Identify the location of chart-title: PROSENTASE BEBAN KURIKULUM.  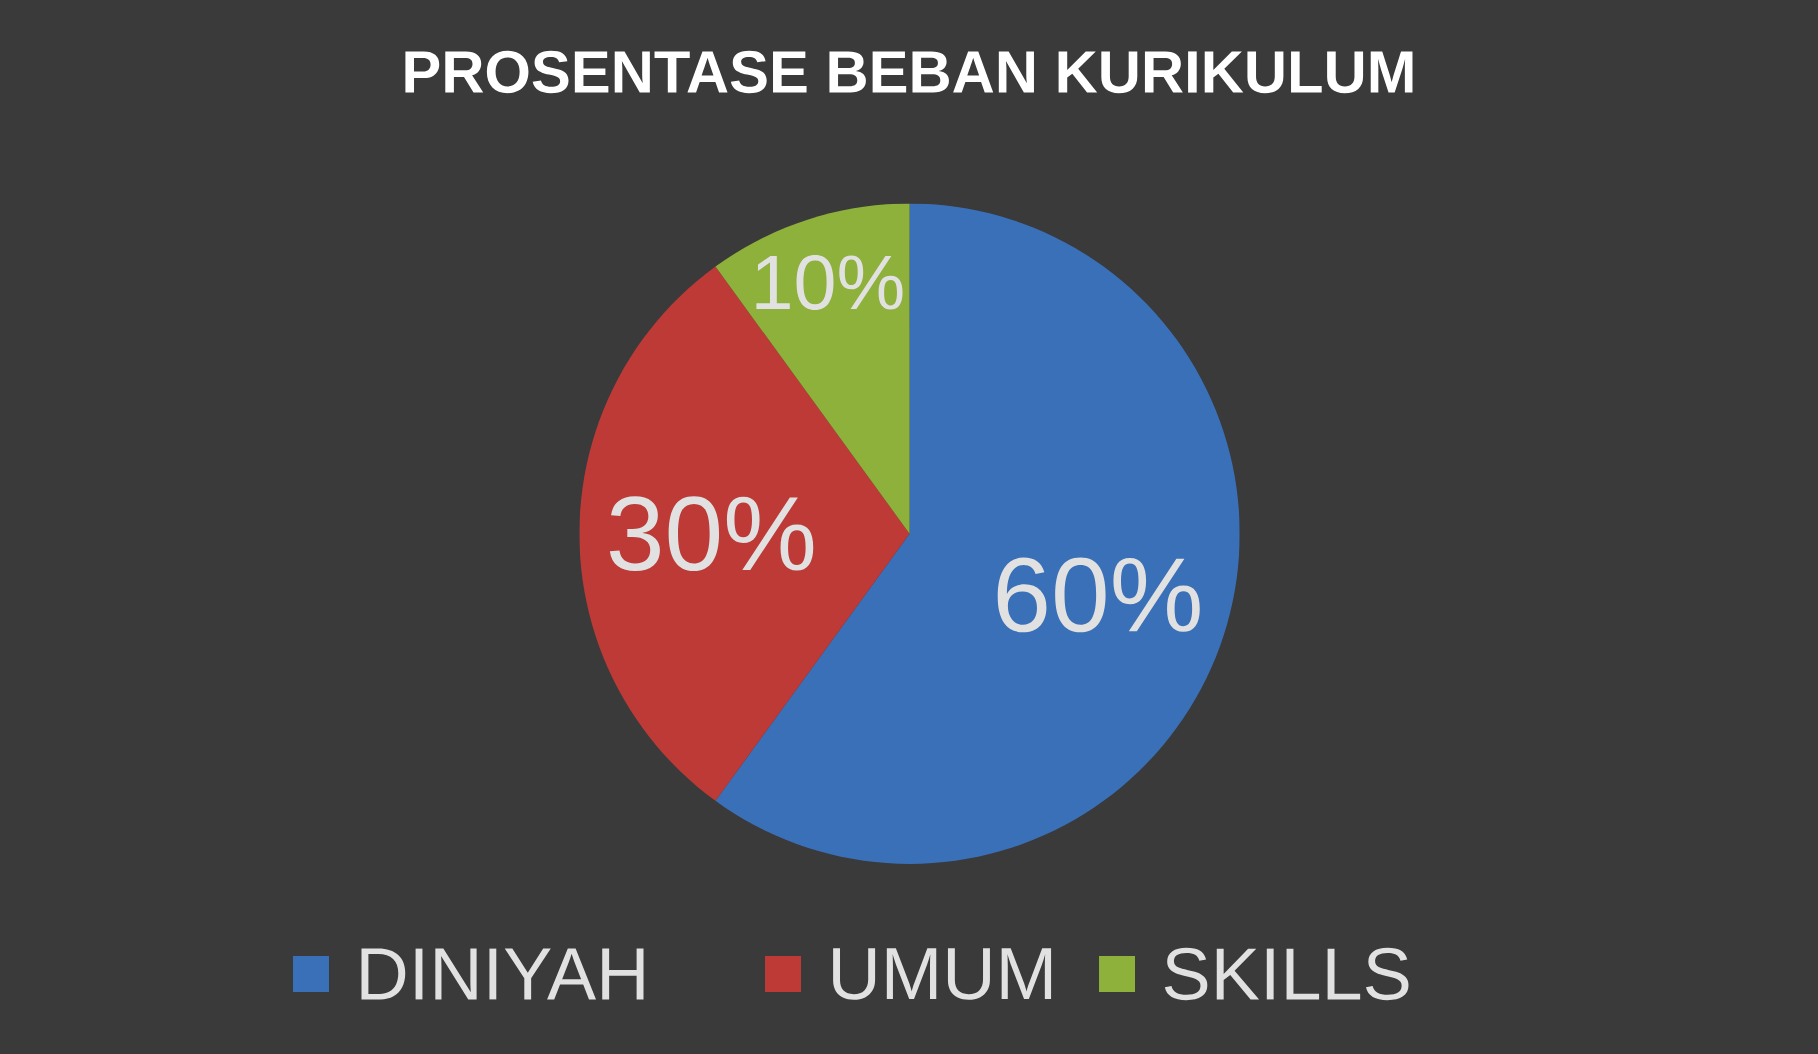
(909, 72).